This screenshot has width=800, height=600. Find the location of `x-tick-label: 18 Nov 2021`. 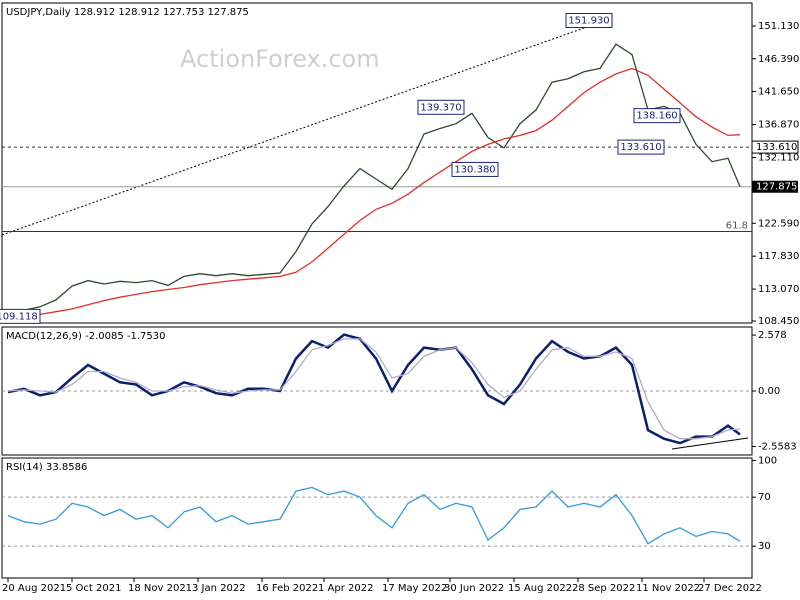

x-tick-label: 18 Nov 2021 is located at coordinates (160, 588).